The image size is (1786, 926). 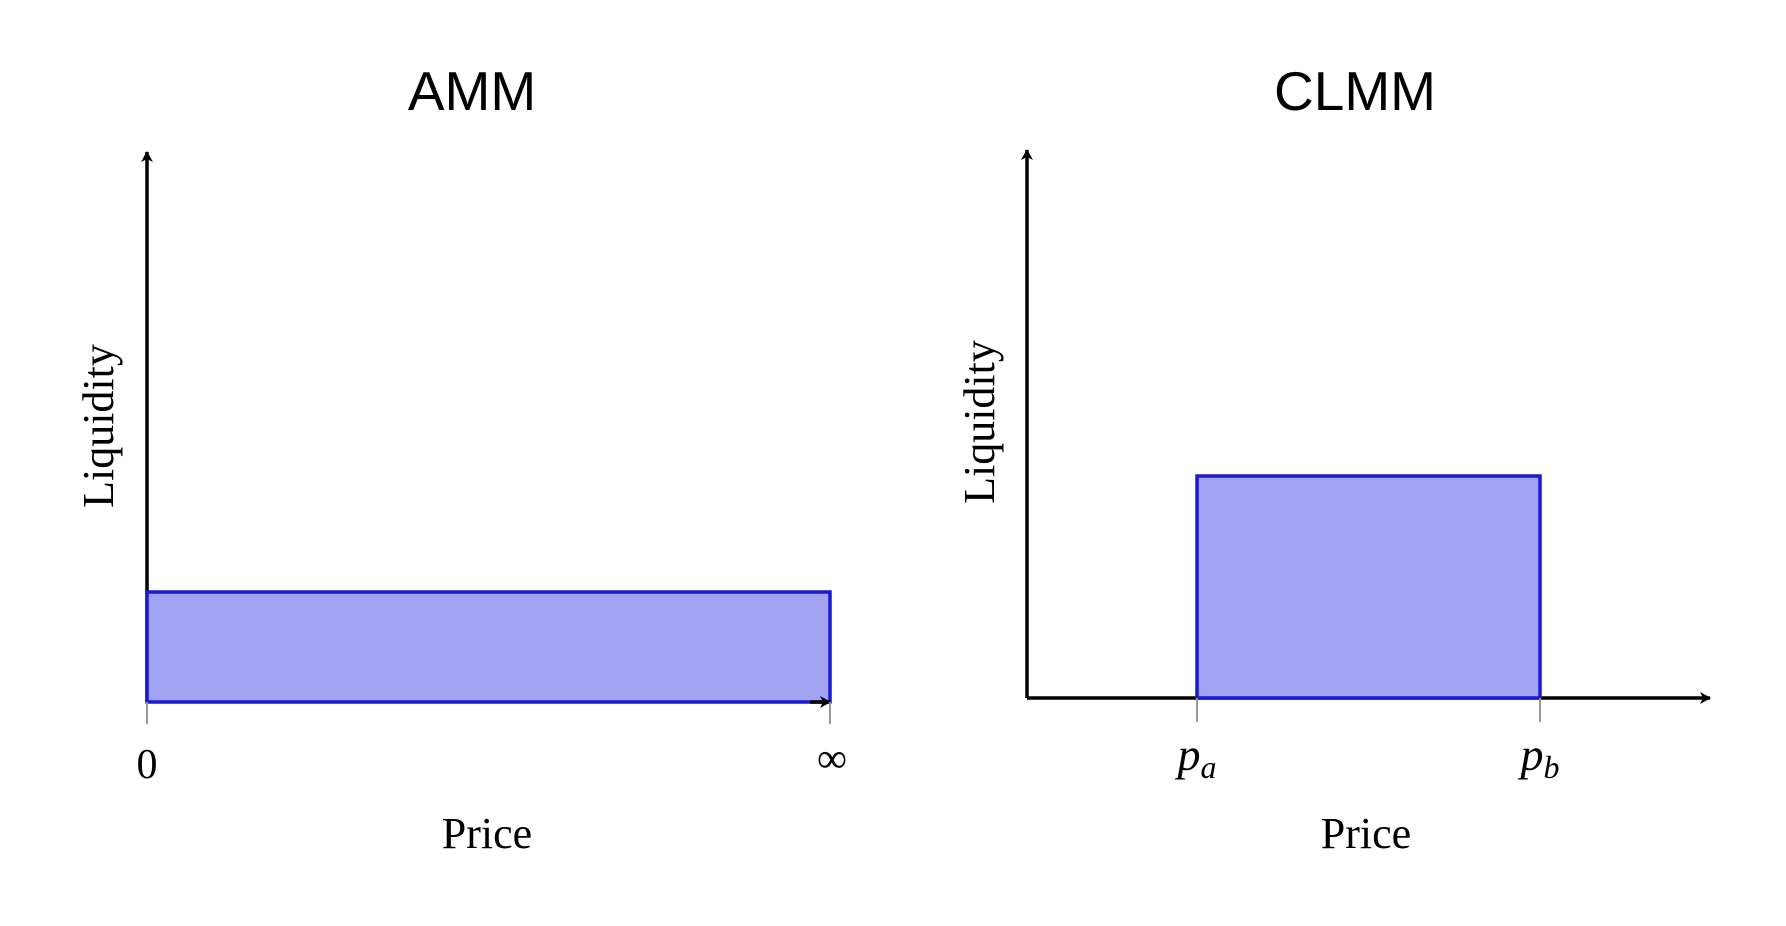 I want to click on tick-label: ∞, so click(x=832, y=759).